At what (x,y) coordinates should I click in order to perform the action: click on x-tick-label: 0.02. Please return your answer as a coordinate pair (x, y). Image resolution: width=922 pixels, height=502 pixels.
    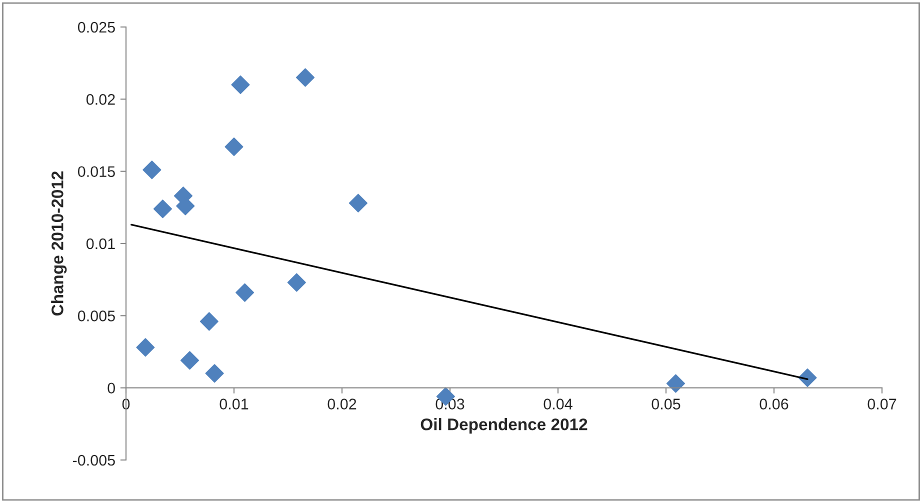
    Looking at the image, I should click on (342, 404).